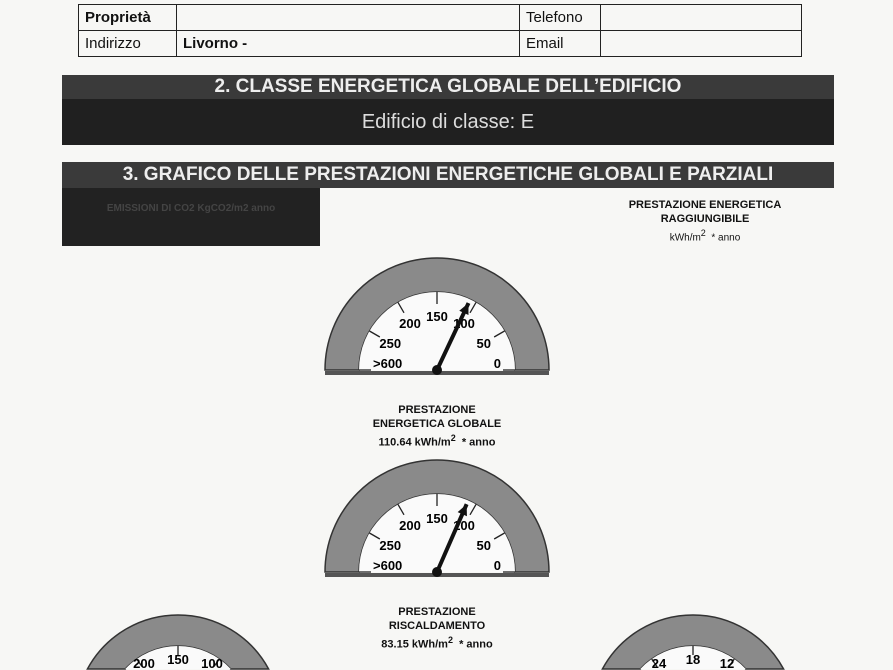 The image size is (893, 670). What do you see at coordinates (191, 217) in the screenshot?
I see `co2-box: EMISSIONI DI CO2 KgCO2/m2 anno` at bounding box center [191, 217].